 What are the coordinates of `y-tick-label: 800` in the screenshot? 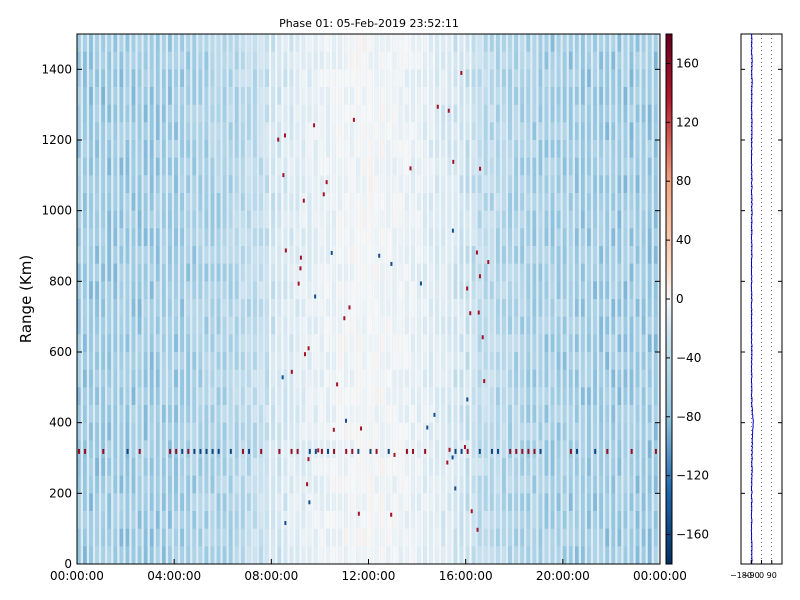 It's located at (60, 281).